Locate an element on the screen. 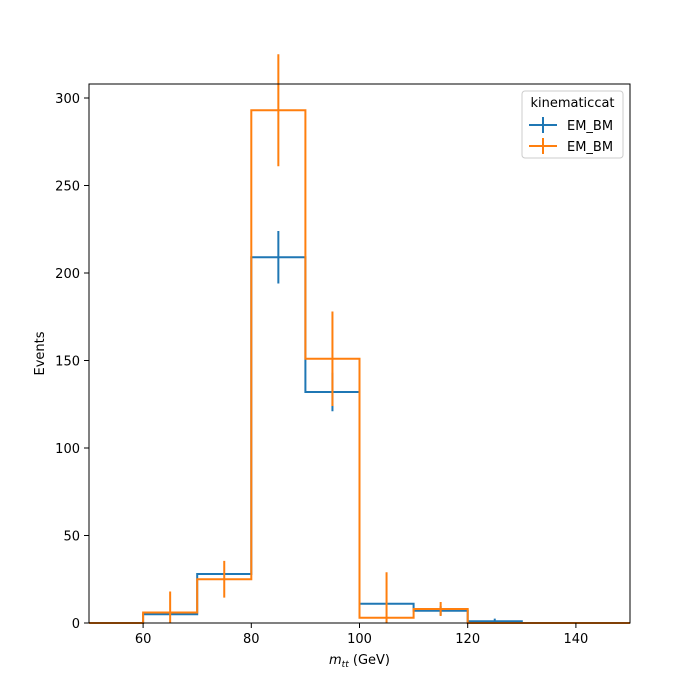 The width and height of the screenshot is (700, 700). legend-box is located at coordinates (572, 124).